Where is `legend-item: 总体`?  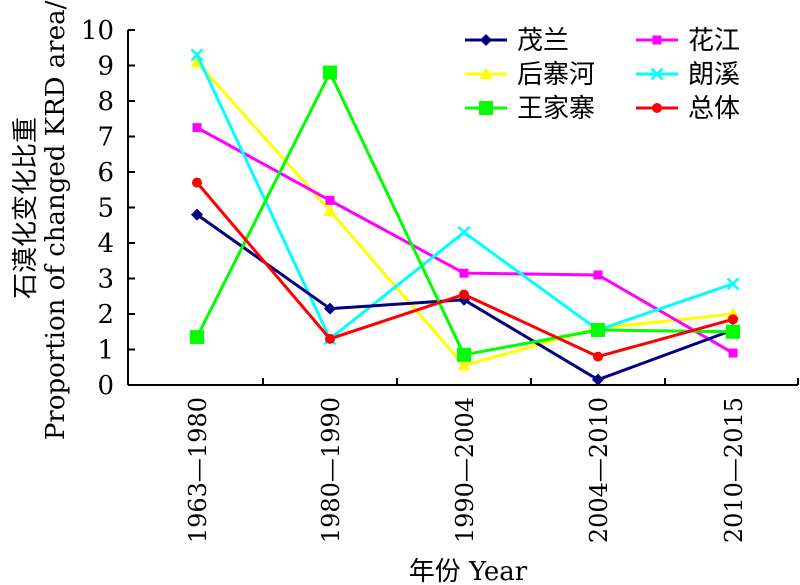 legend-item: 总体 is located at coordinates (688, 109).